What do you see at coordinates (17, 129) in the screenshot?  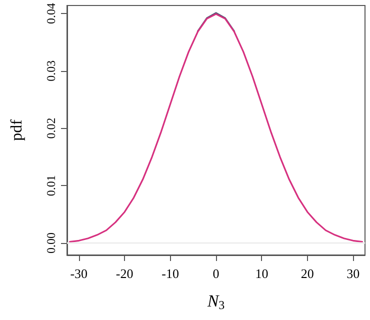 I see `y-axis-title: pdf` at bounding box center [17, 129].